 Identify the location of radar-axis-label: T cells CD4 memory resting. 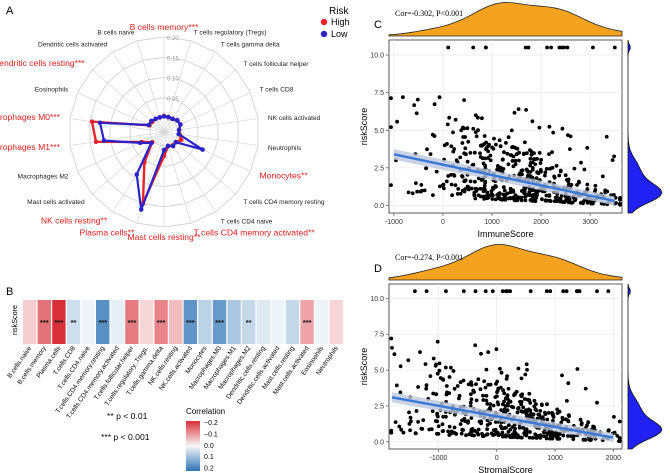
(284, 202).